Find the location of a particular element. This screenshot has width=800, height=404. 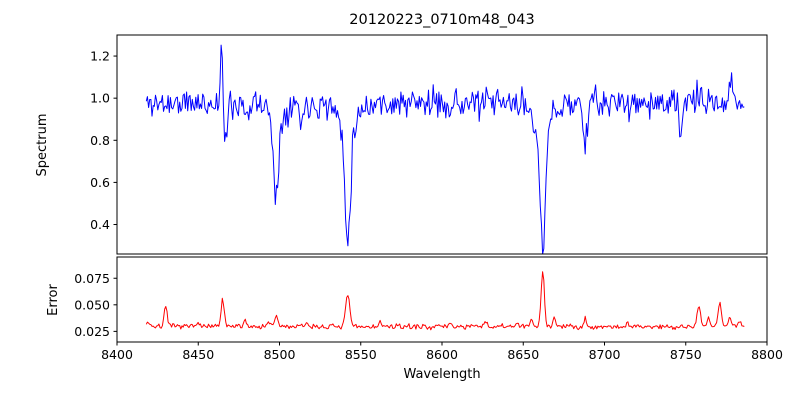

y-tick-label: 0.050 is located at coordinates (92, 304).